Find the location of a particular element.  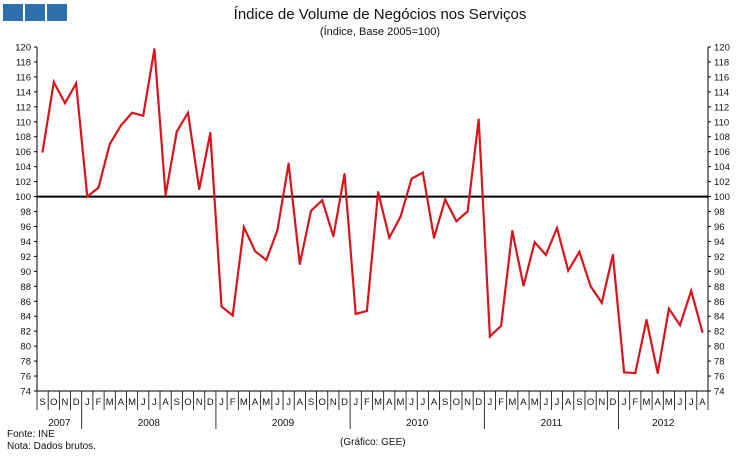

y-tick-label-left: 116 is located at coordinates (23, 77).